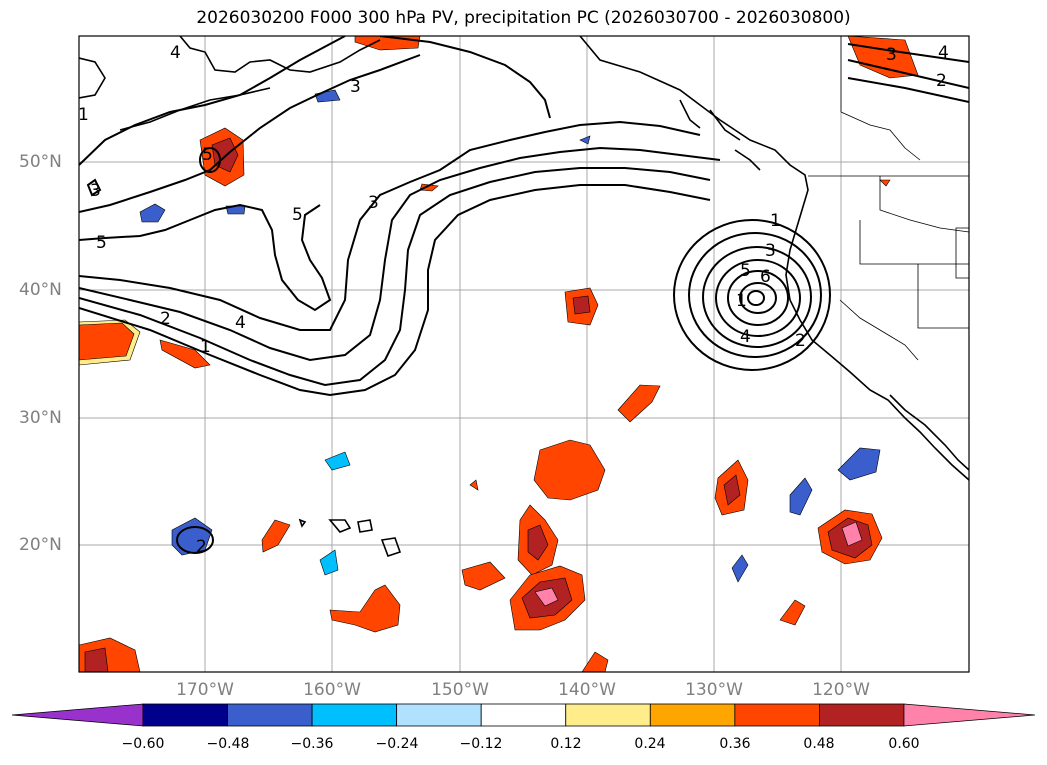 The height and width of the screenshot is (765, 1047). I want to click on colorbar-tick-label: 0.24, so click(650, 744).